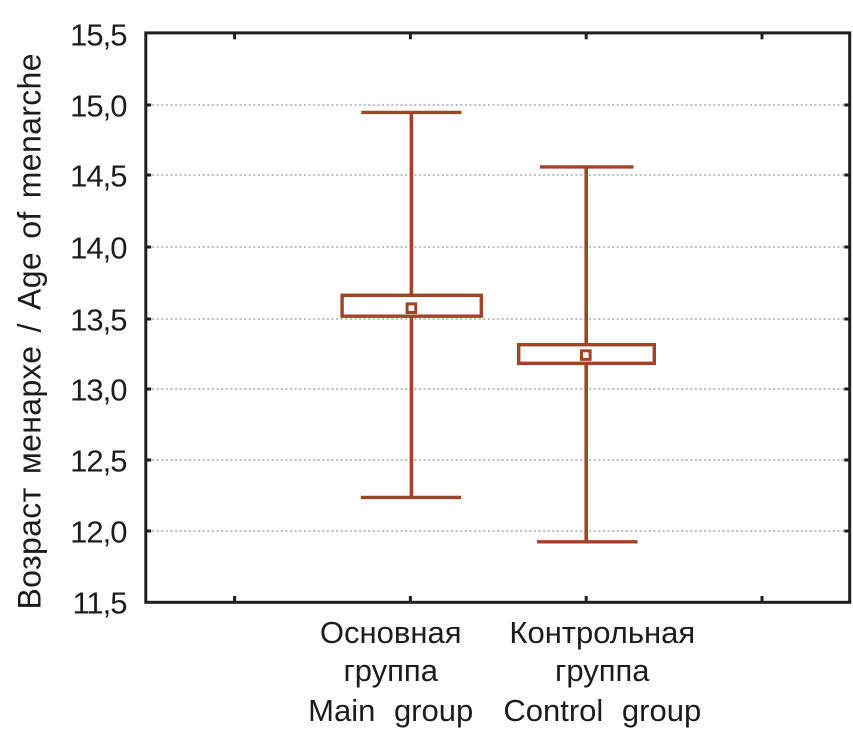 This screenshot has height=739, width=853. What do you see at coordinates (98, 34) in the screenshot?
I see `svg-text: 15,5` at bounding box center [98, 34].